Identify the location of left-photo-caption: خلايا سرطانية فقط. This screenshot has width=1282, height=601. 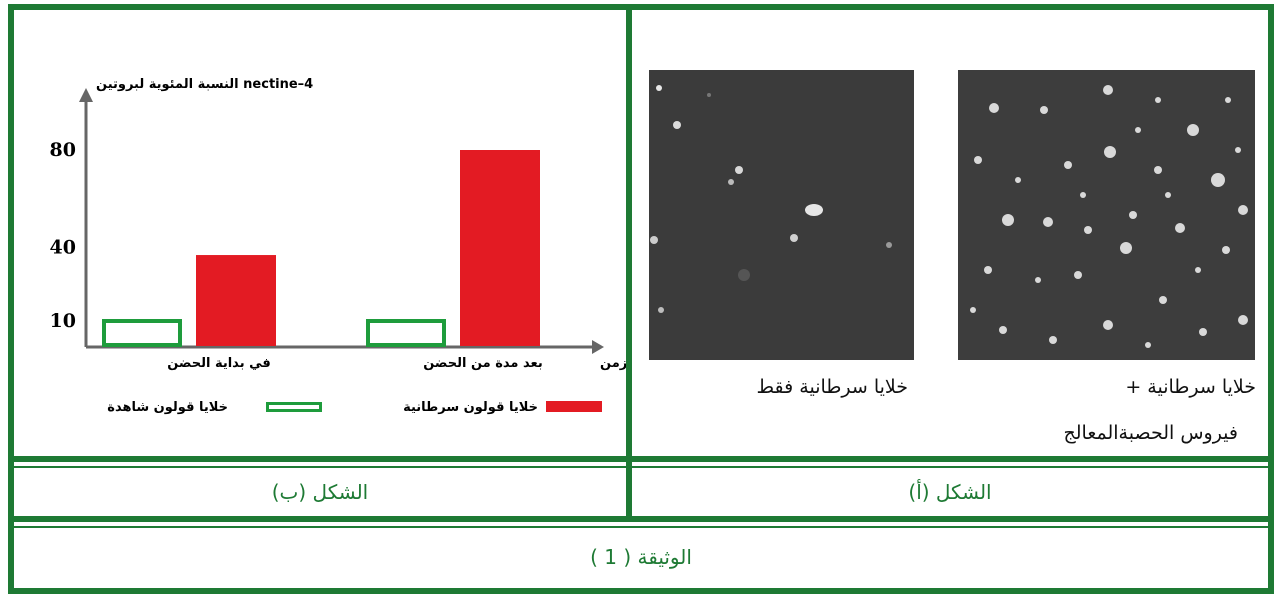
(832, 387).